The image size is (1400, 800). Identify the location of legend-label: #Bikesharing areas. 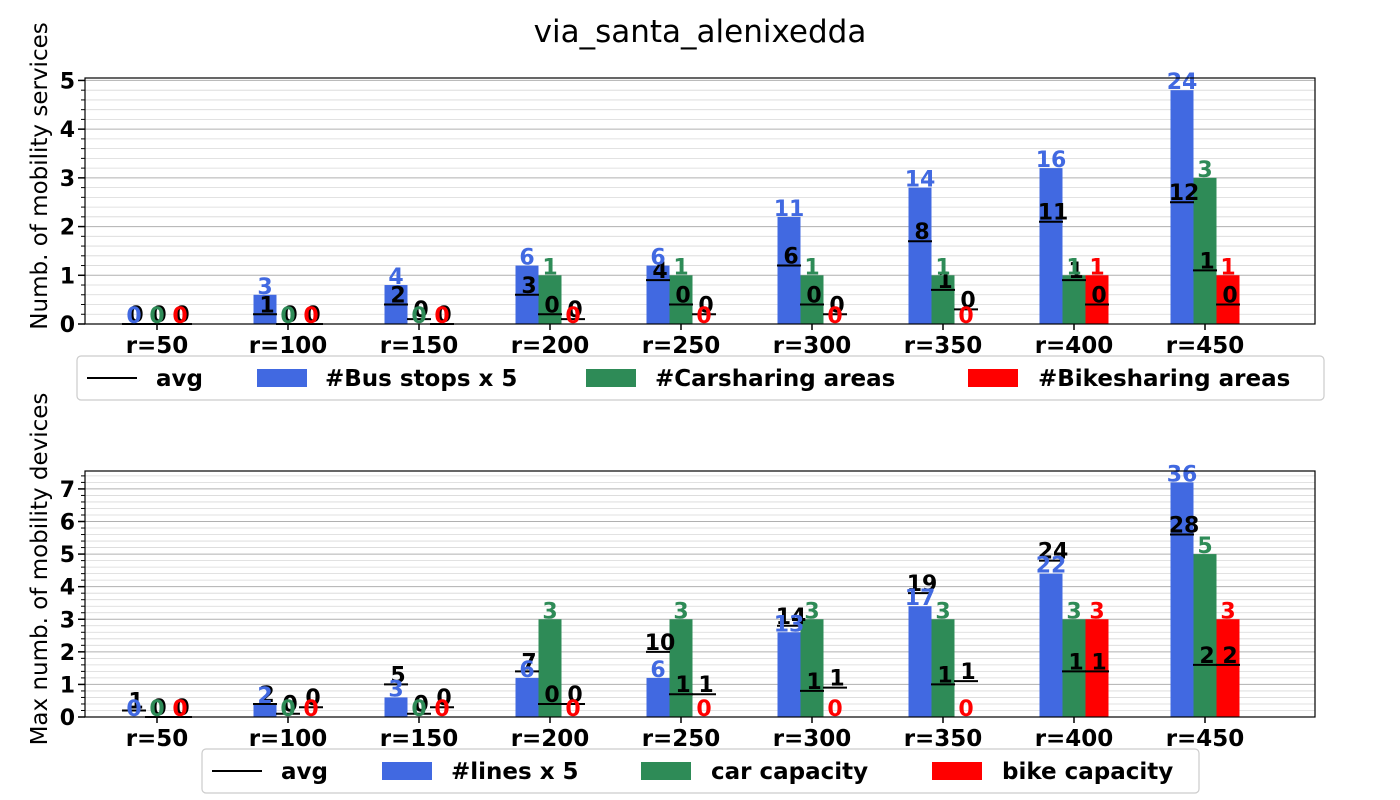
(1164, 379).